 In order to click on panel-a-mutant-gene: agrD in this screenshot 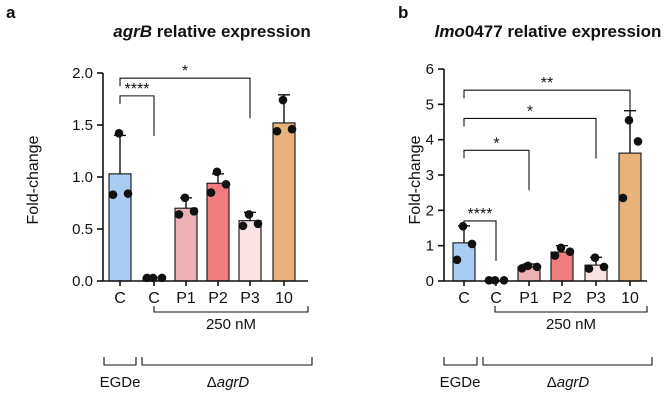, I will do `click(233, 382)`.